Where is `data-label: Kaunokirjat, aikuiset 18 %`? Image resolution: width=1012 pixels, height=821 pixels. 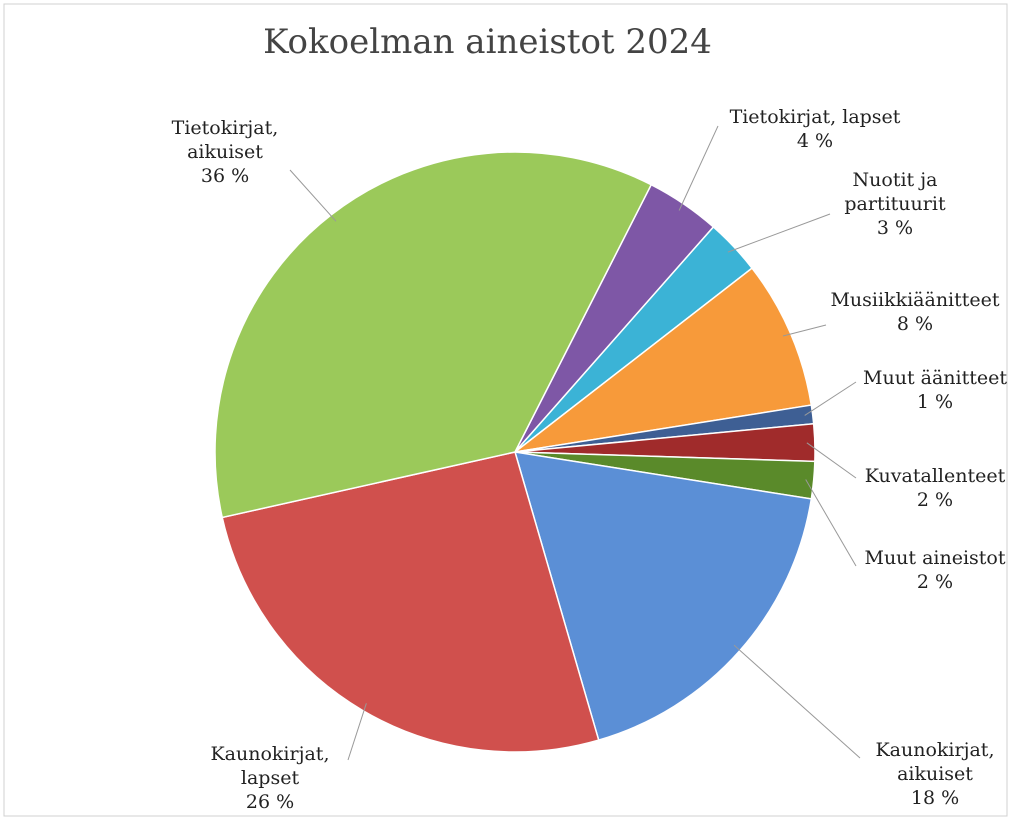
data-label: Kaunokirjat, aikuiset 18 % is located at coordinates (935, 774).